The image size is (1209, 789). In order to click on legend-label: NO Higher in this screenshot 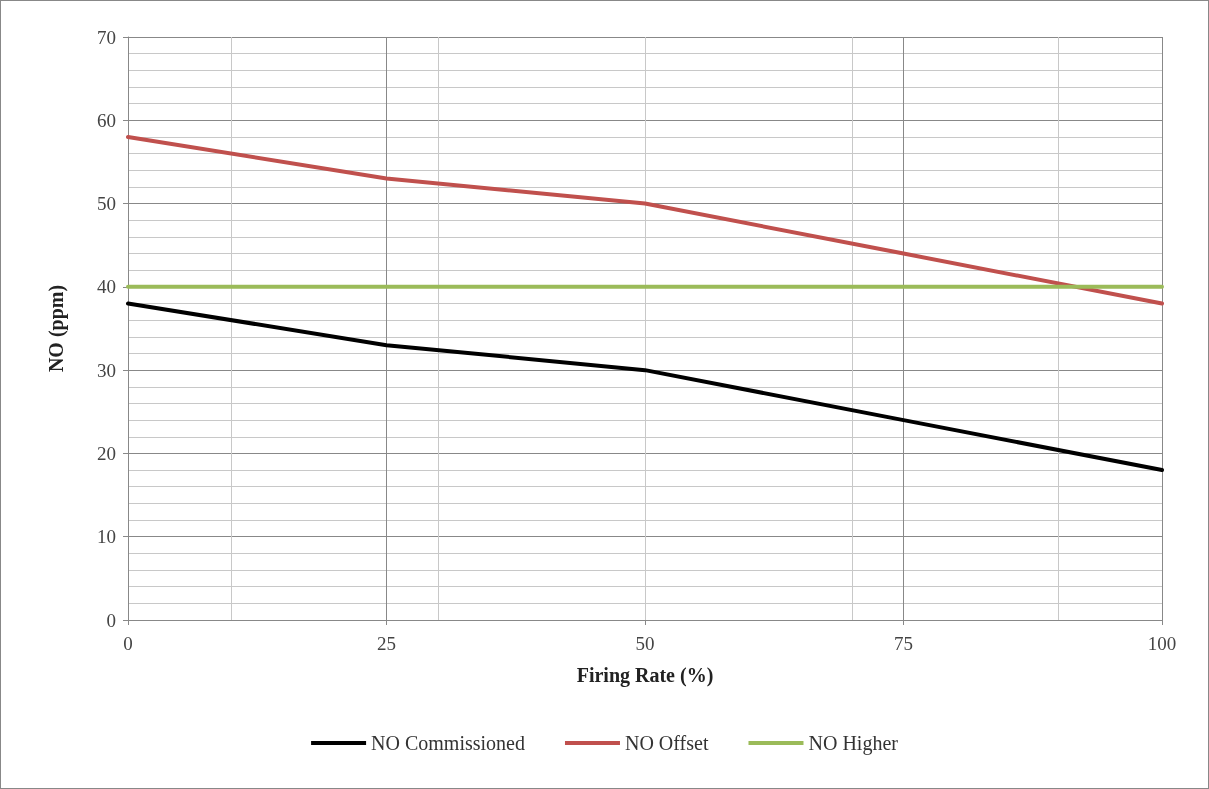, I will do `click(853, 743)`.